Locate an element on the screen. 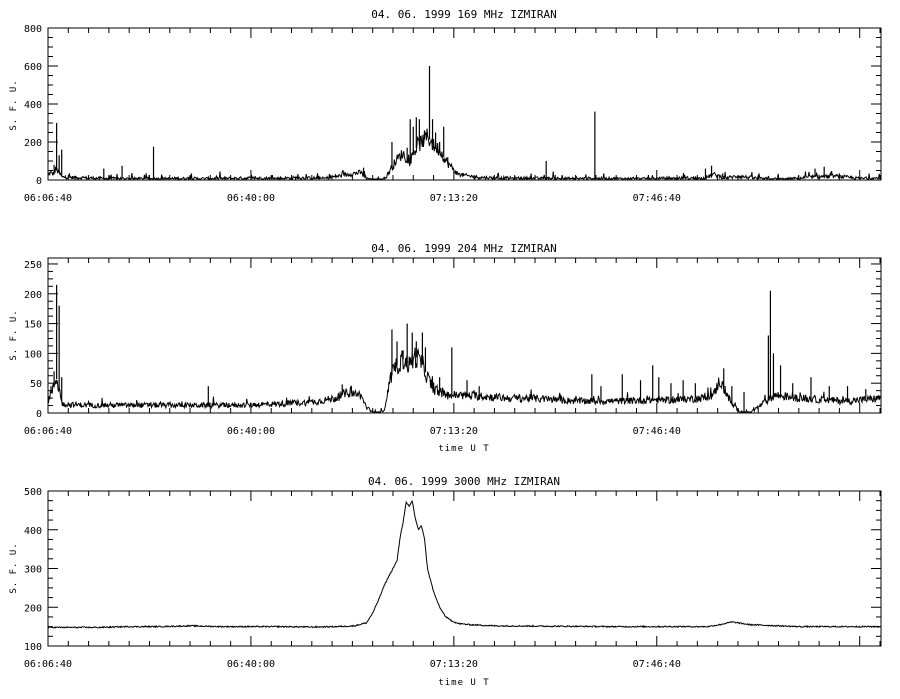 Image resolution: width=900 pixels, height=699 pixels. chart-title: 04. 06. 1999 169 MHz IZMIRAN is located at coordinates (463, 14).